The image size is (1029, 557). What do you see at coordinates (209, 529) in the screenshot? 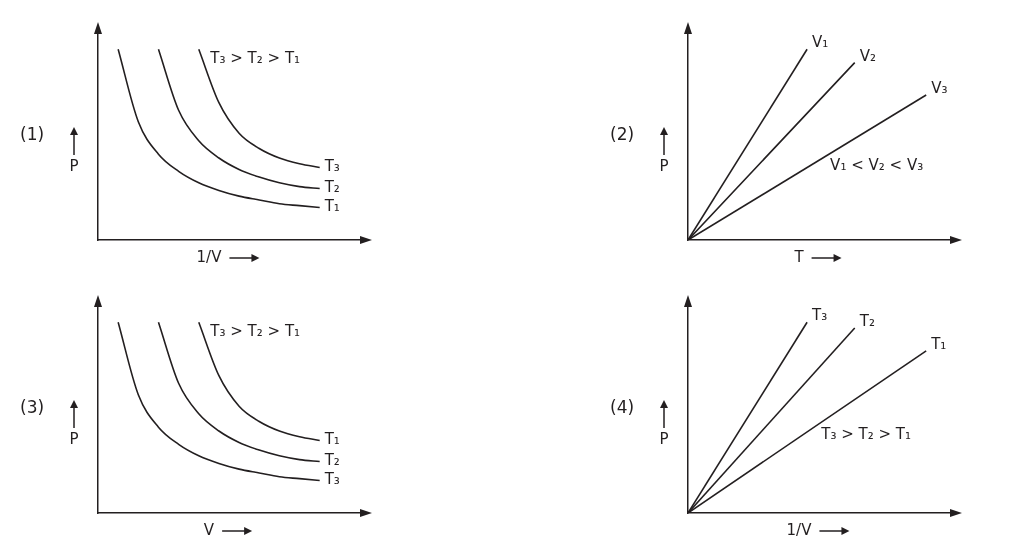
I see `x-axis-title: V` at bounding box center [209, 529].